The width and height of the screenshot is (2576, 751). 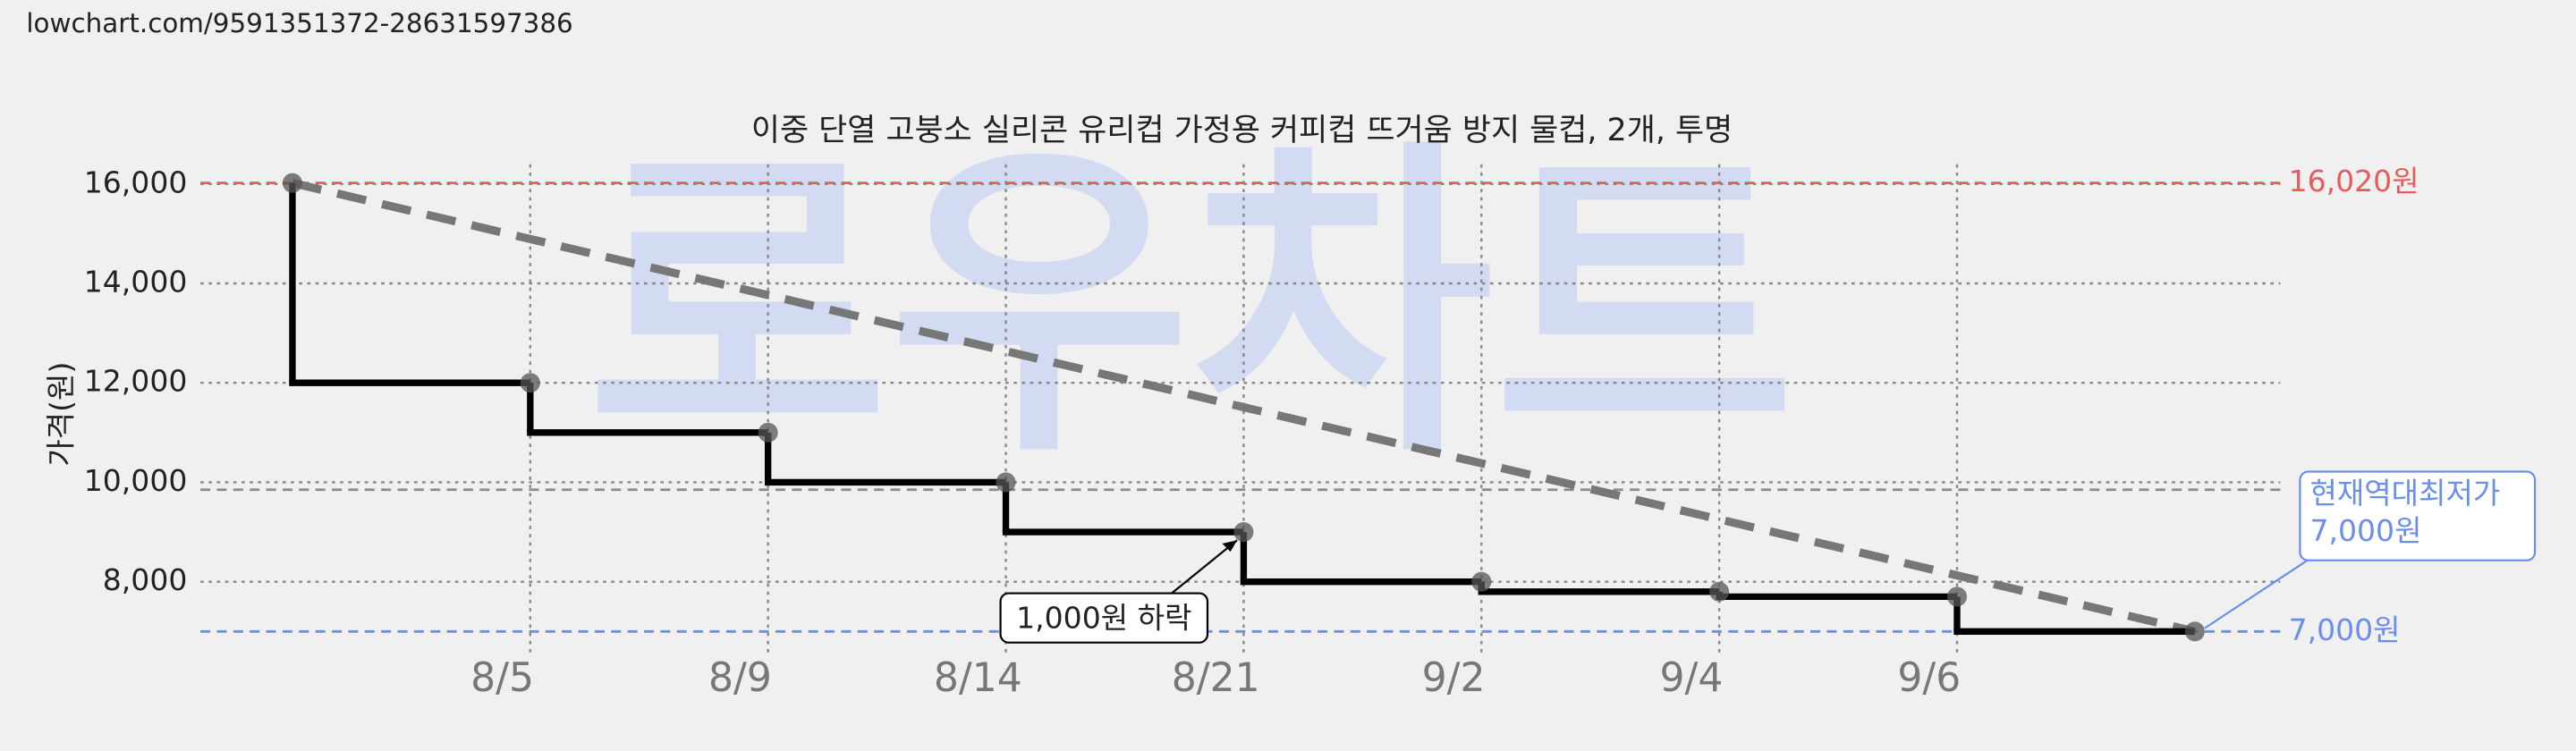 I want to click on x-tick-label: 9/6, so click(x=1929, y=678).